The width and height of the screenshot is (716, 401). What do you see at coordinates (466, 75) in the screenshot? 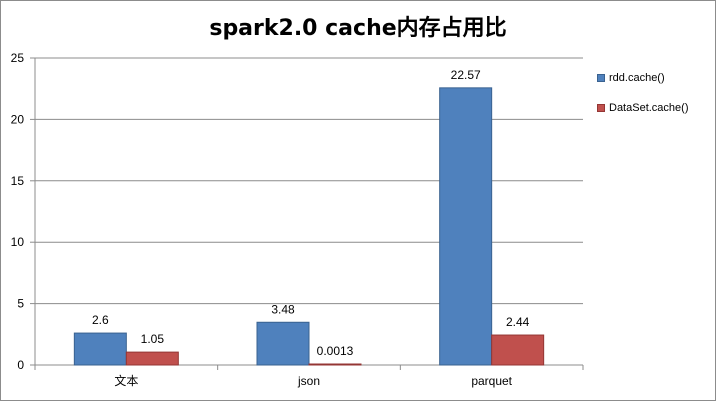
I see `data-label: 22.57` at bounding box center [466, 75].